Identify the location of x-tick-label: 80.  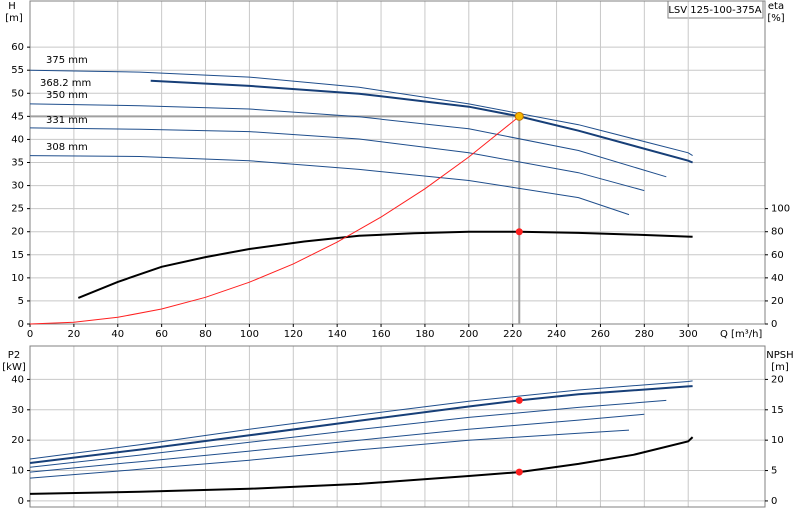
(205, 334).